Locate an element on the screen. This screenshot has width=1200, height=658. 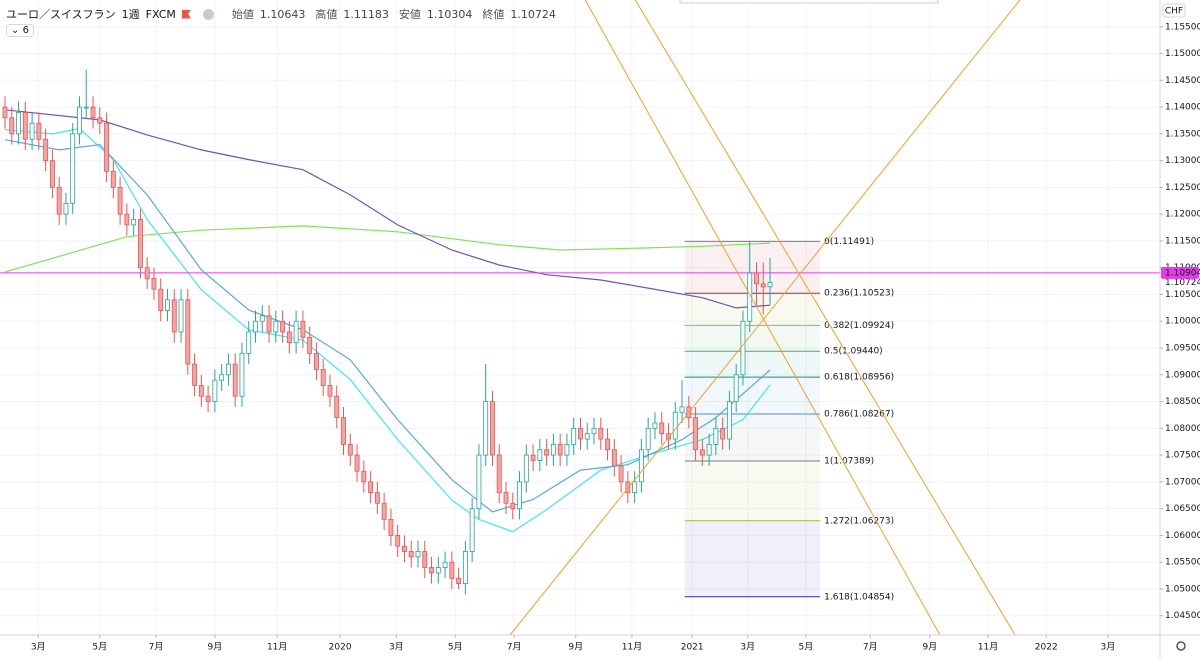
close-price-label: 1.10724 is located at coordinates (1182, 283).